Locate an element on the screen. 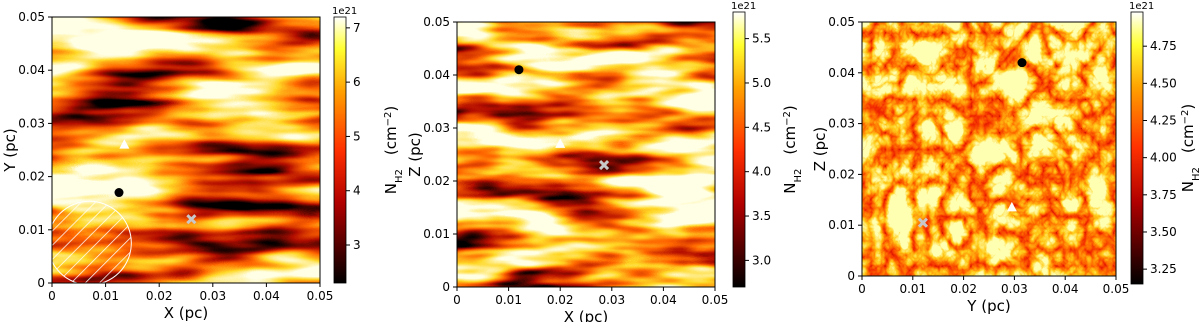 Image resolution: width=1200 pixels, height=322 pixels. colorbar-tick-label: 3 is located at coordinates (357, 245).